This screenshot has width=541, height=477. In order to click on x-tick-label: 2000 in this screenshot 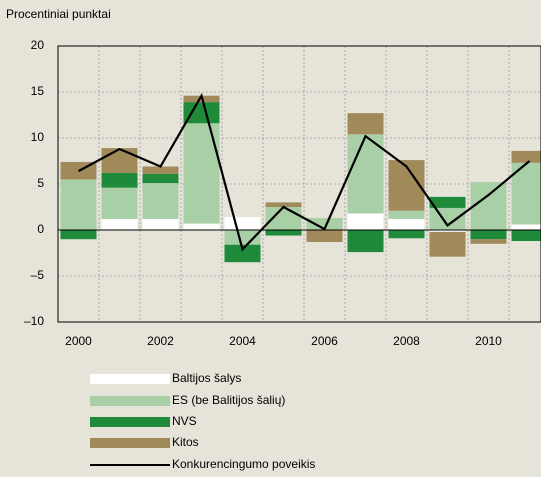, I will do `click(78, 341)`.